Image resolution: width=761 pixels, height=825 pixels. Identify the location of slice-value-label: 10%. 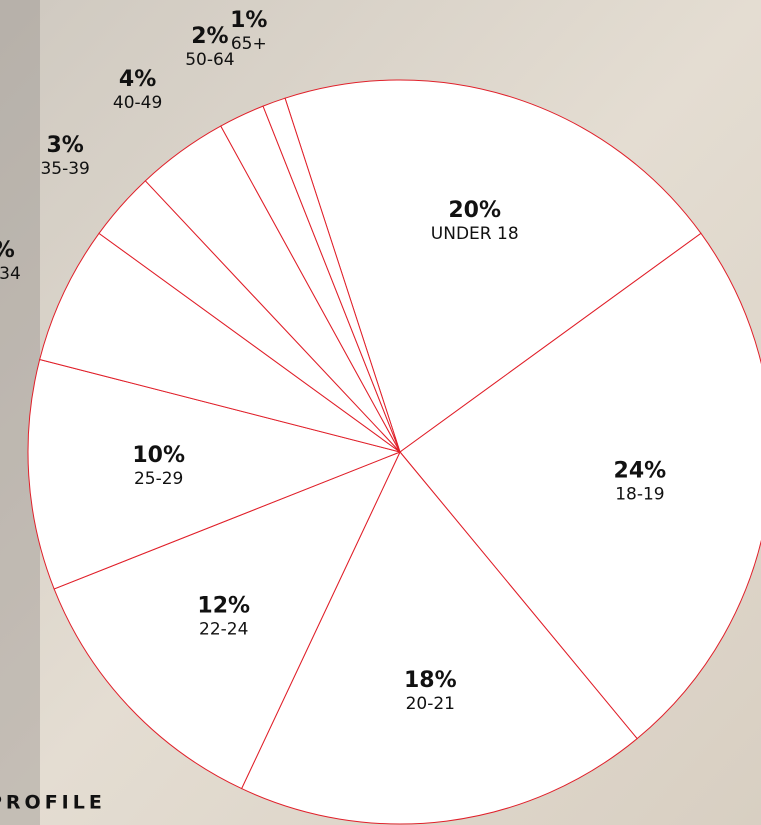
(158, 455).